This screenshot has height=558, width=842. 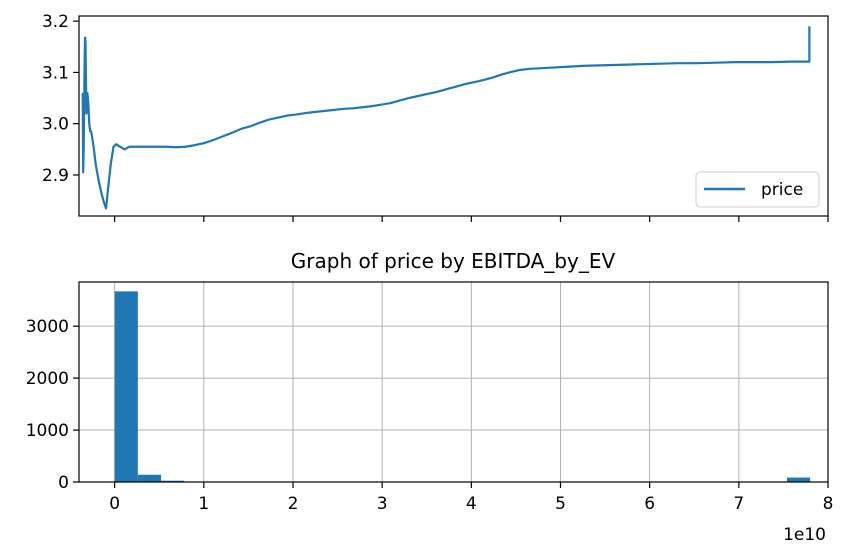 I want to click on x-tick-label: 3, so click(x=382, y=504).